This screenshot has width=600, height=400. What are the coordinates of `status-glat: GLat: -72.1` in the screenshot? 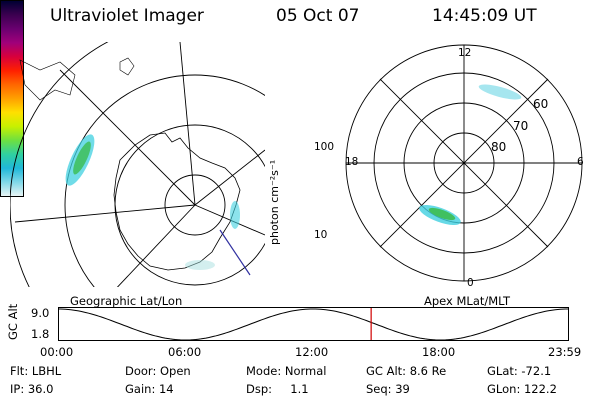 It's located at (519, 371).